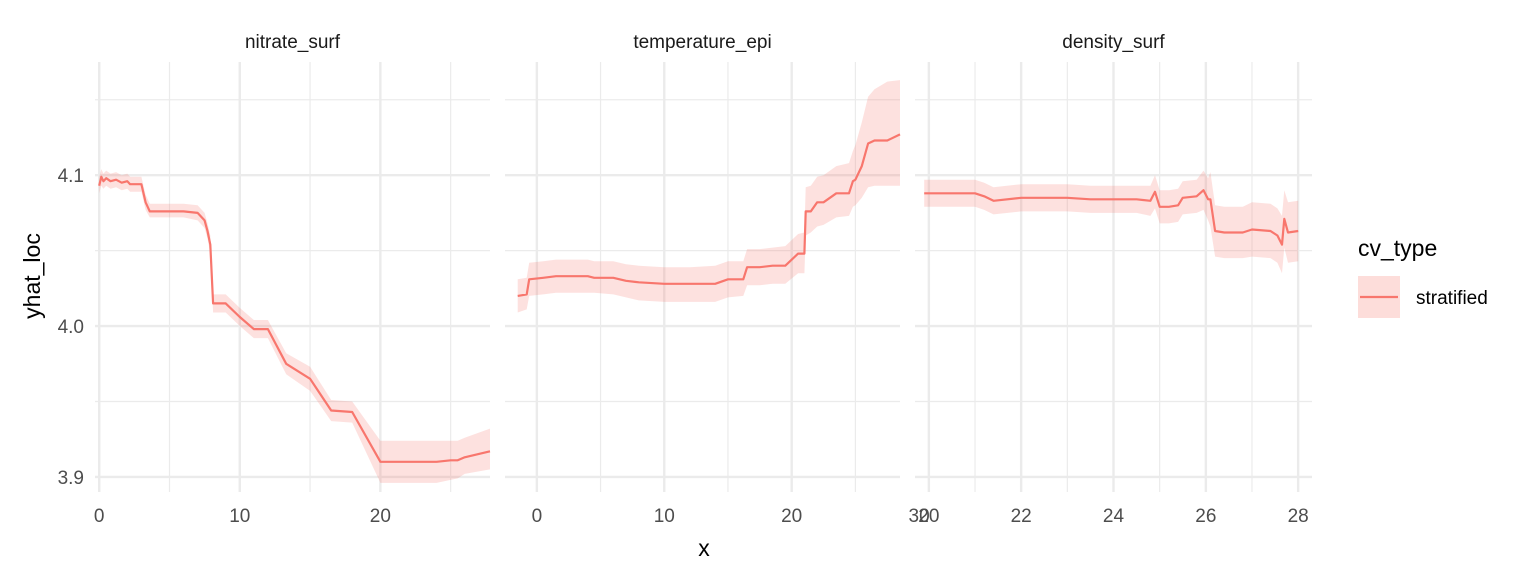 The image size is (1536, 576). What do you see at coordinates (1113, 42) in the screenshot?
I see `strip-label: density_surf` at bounding box center [1113, 42].